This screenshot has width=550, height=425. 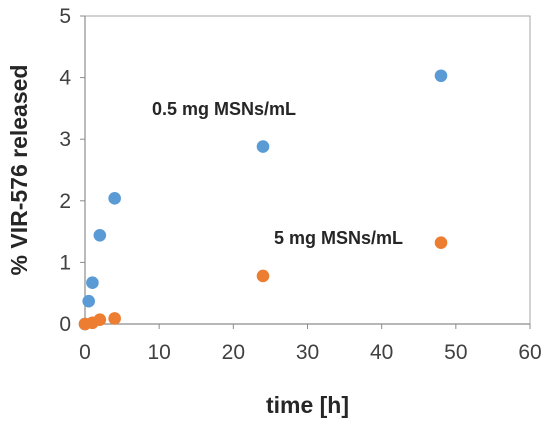 I want to click on x-tick-label: 20, so click(x=233, y=352).